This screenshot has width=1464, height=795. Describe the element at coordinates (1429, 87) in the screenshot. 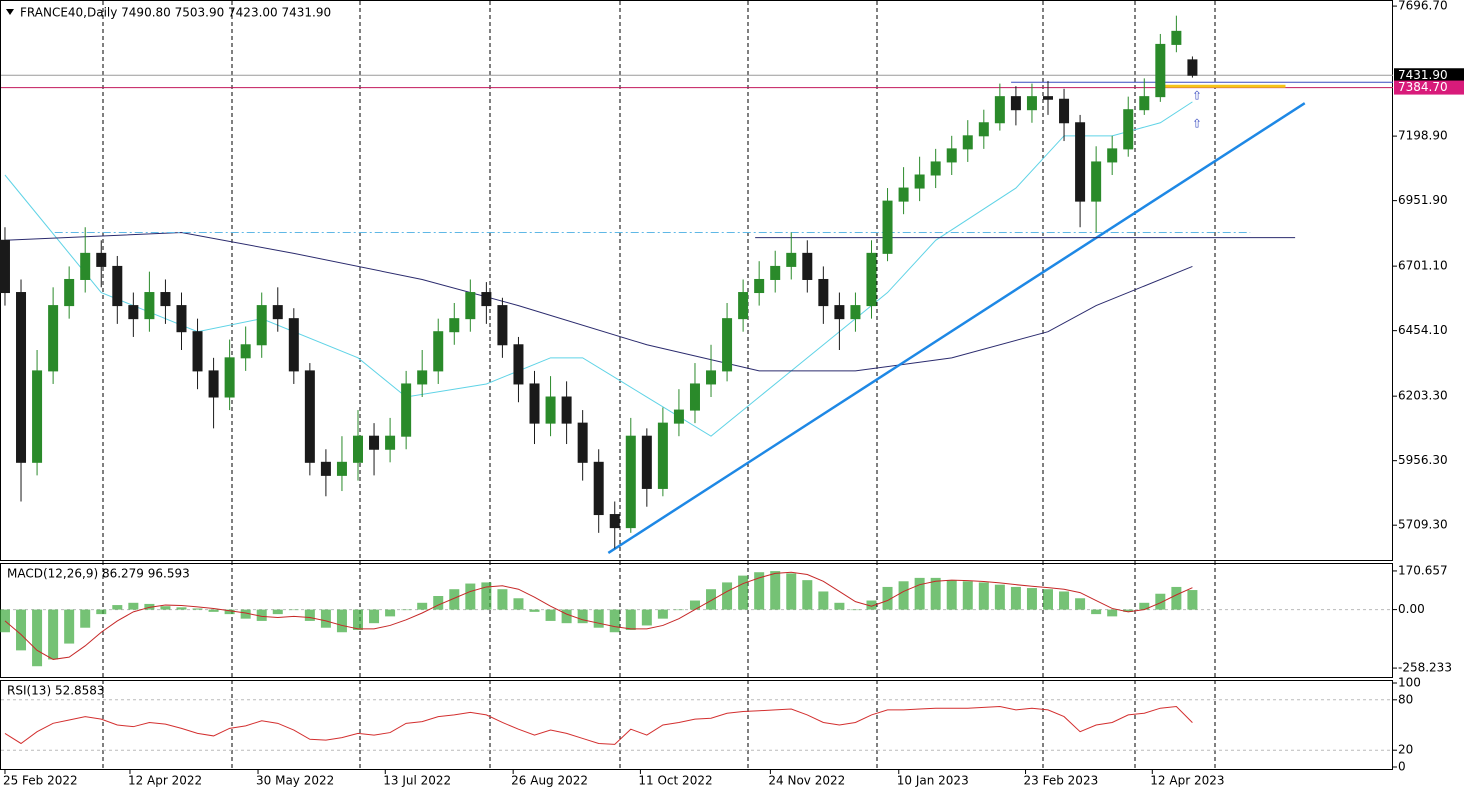

I see `price-label-box` at that location.